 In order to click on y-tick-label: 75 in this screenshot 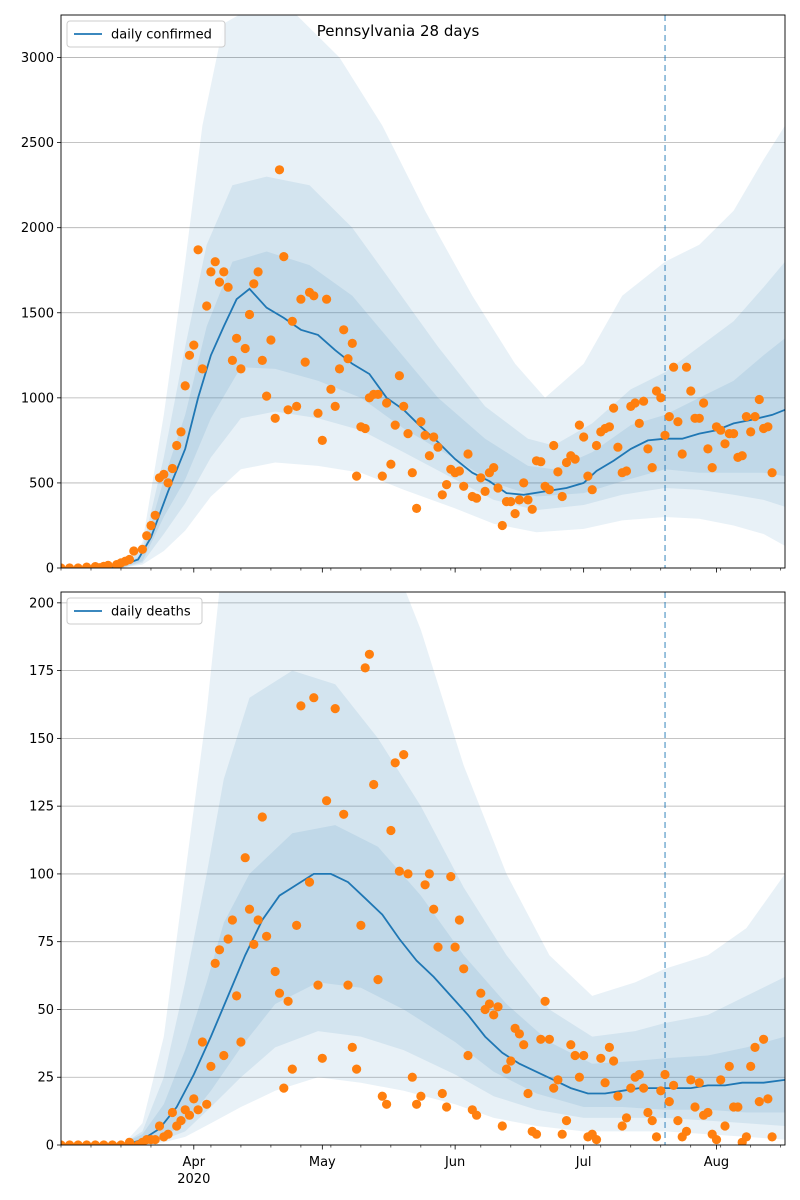, I will do `click(45, 942)`.